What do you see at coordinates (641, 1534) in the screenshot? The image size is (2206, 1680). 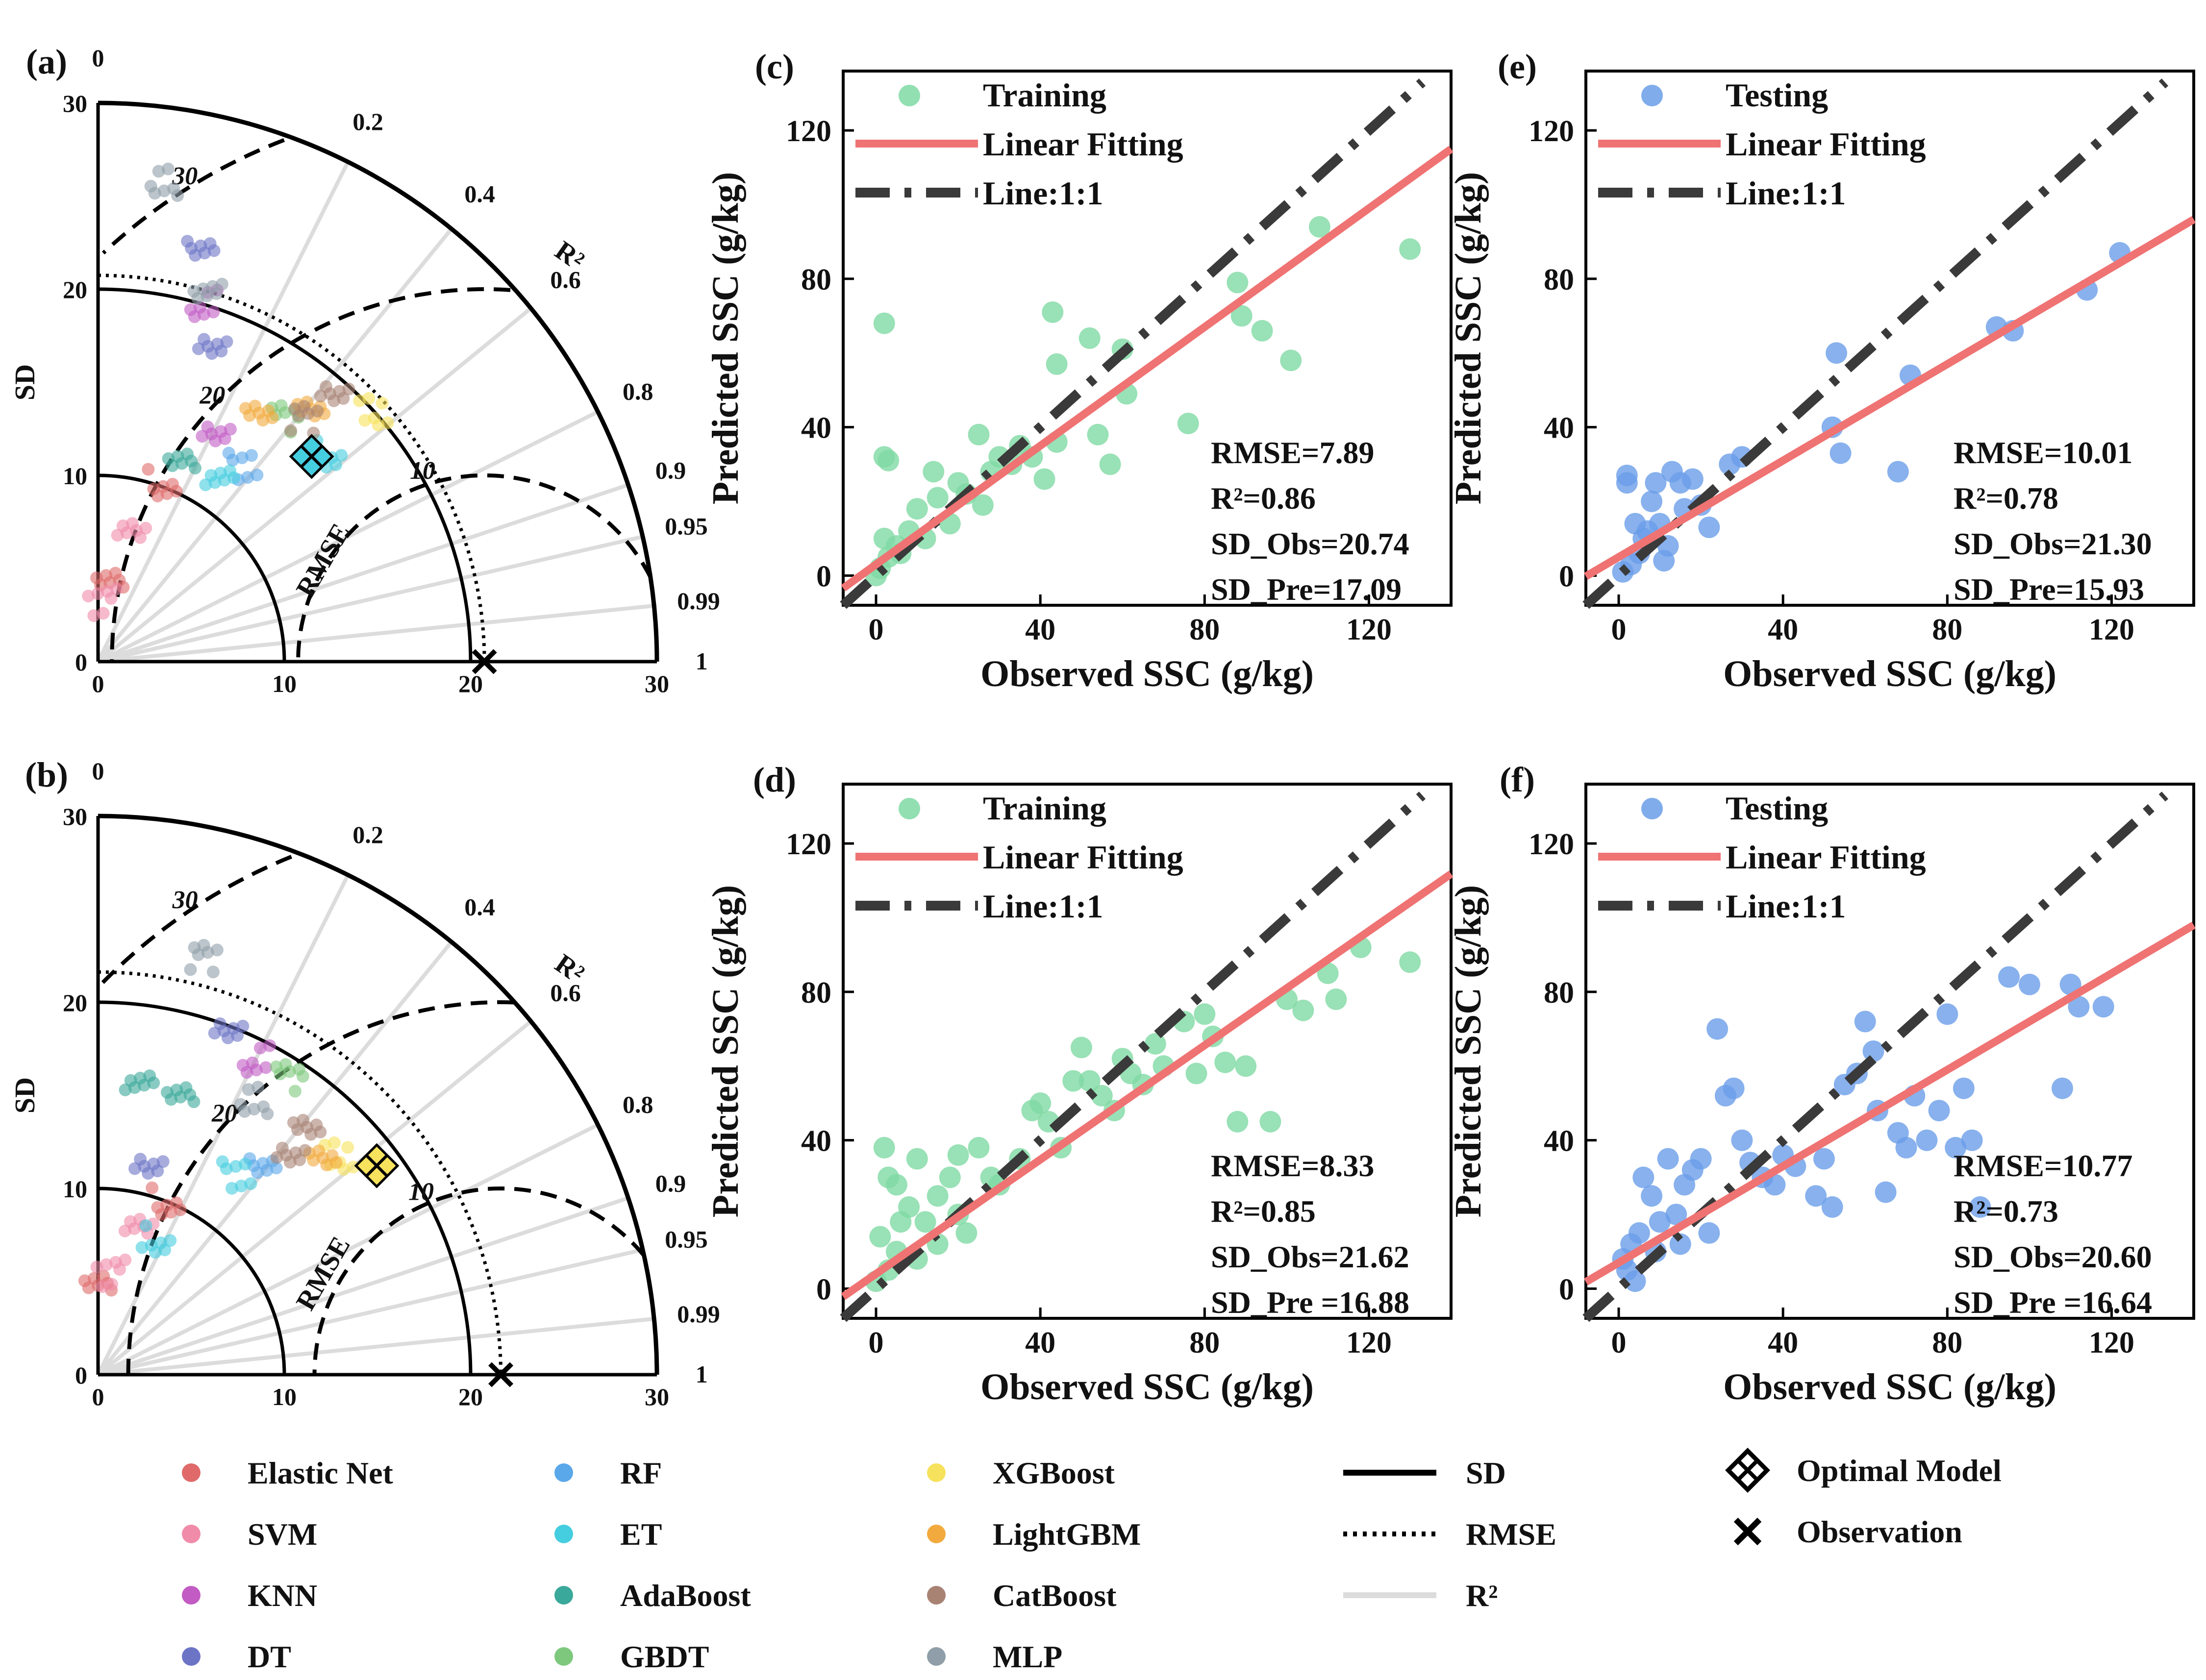 I see `legend-model-label: ET` at bounding box center [641, 1534].